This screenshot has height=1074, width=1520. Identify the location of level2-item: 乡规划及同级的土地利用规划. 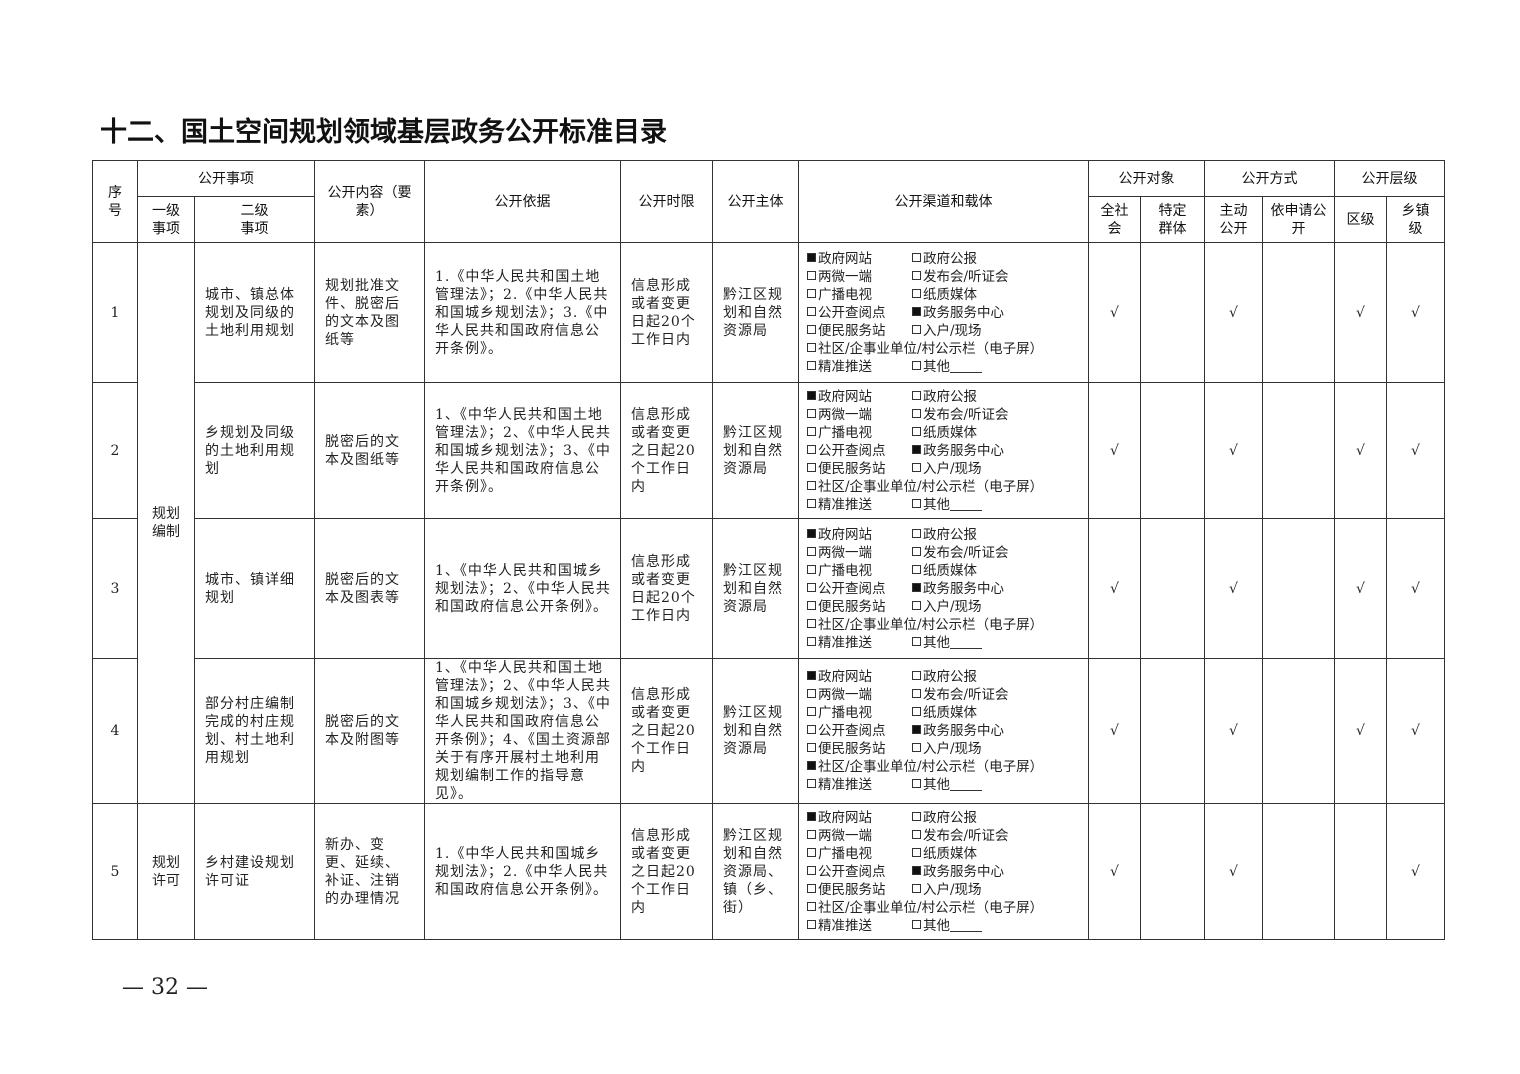
(254, 450).